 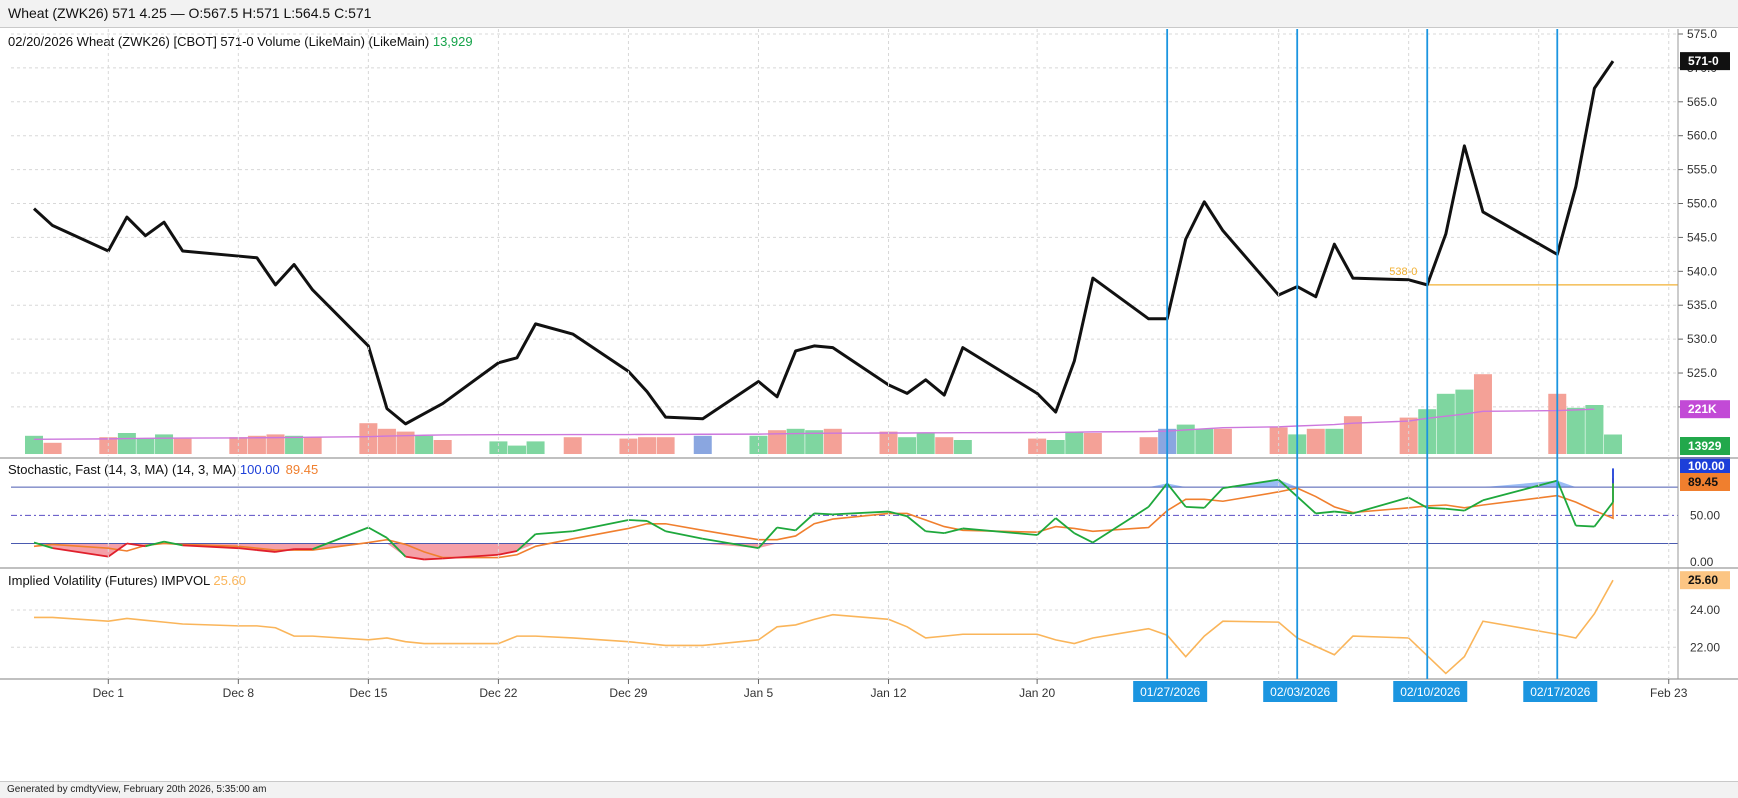 I want to click on price-tick-label: 555.0, so click(x=1702, y=170).